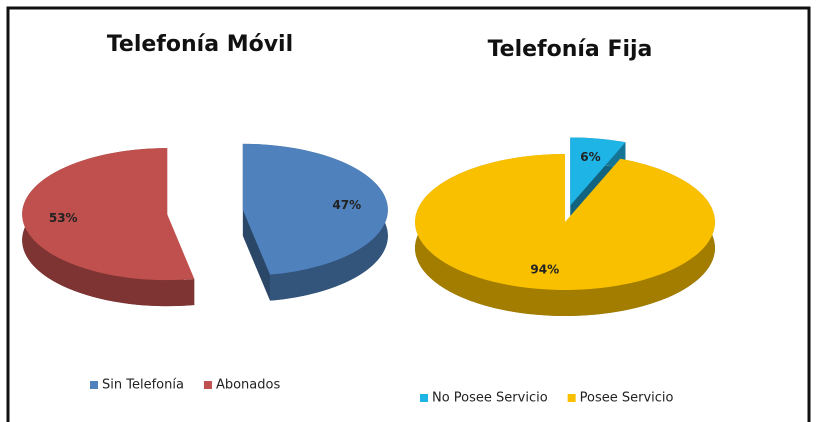 The width and height of the screenshot is (817, 422). What do you see at coordinates (200, 44) in the screenshot?
I see `chart-title: Telefonía Móvil` at bounding box center [200, 44].